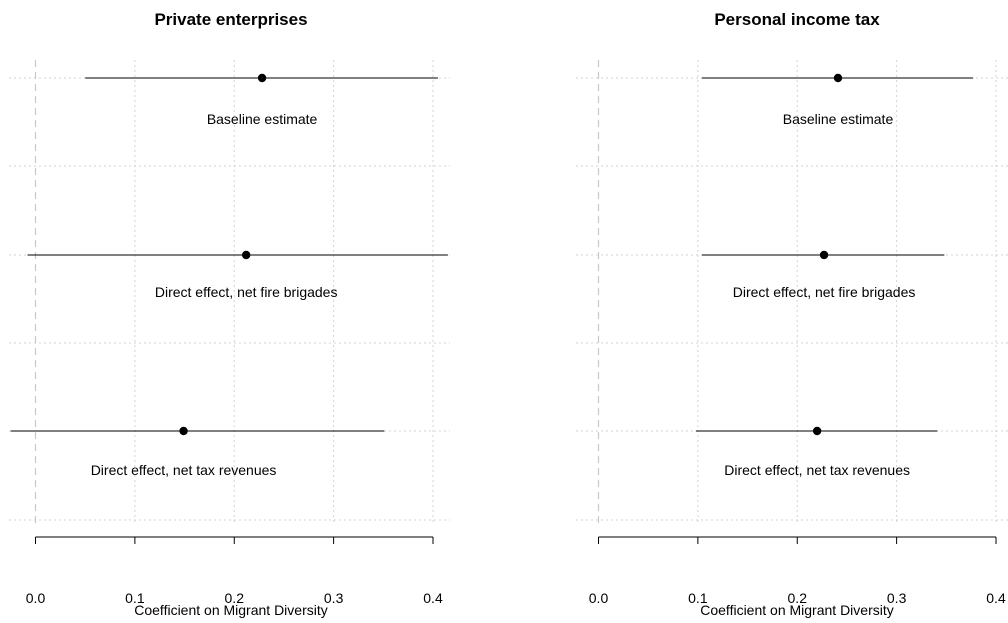 The image size is (1008, 623). Describe the element at coordinates (797, 19) in the screenshot. I see `panel-title: Personal income tax` at that location.